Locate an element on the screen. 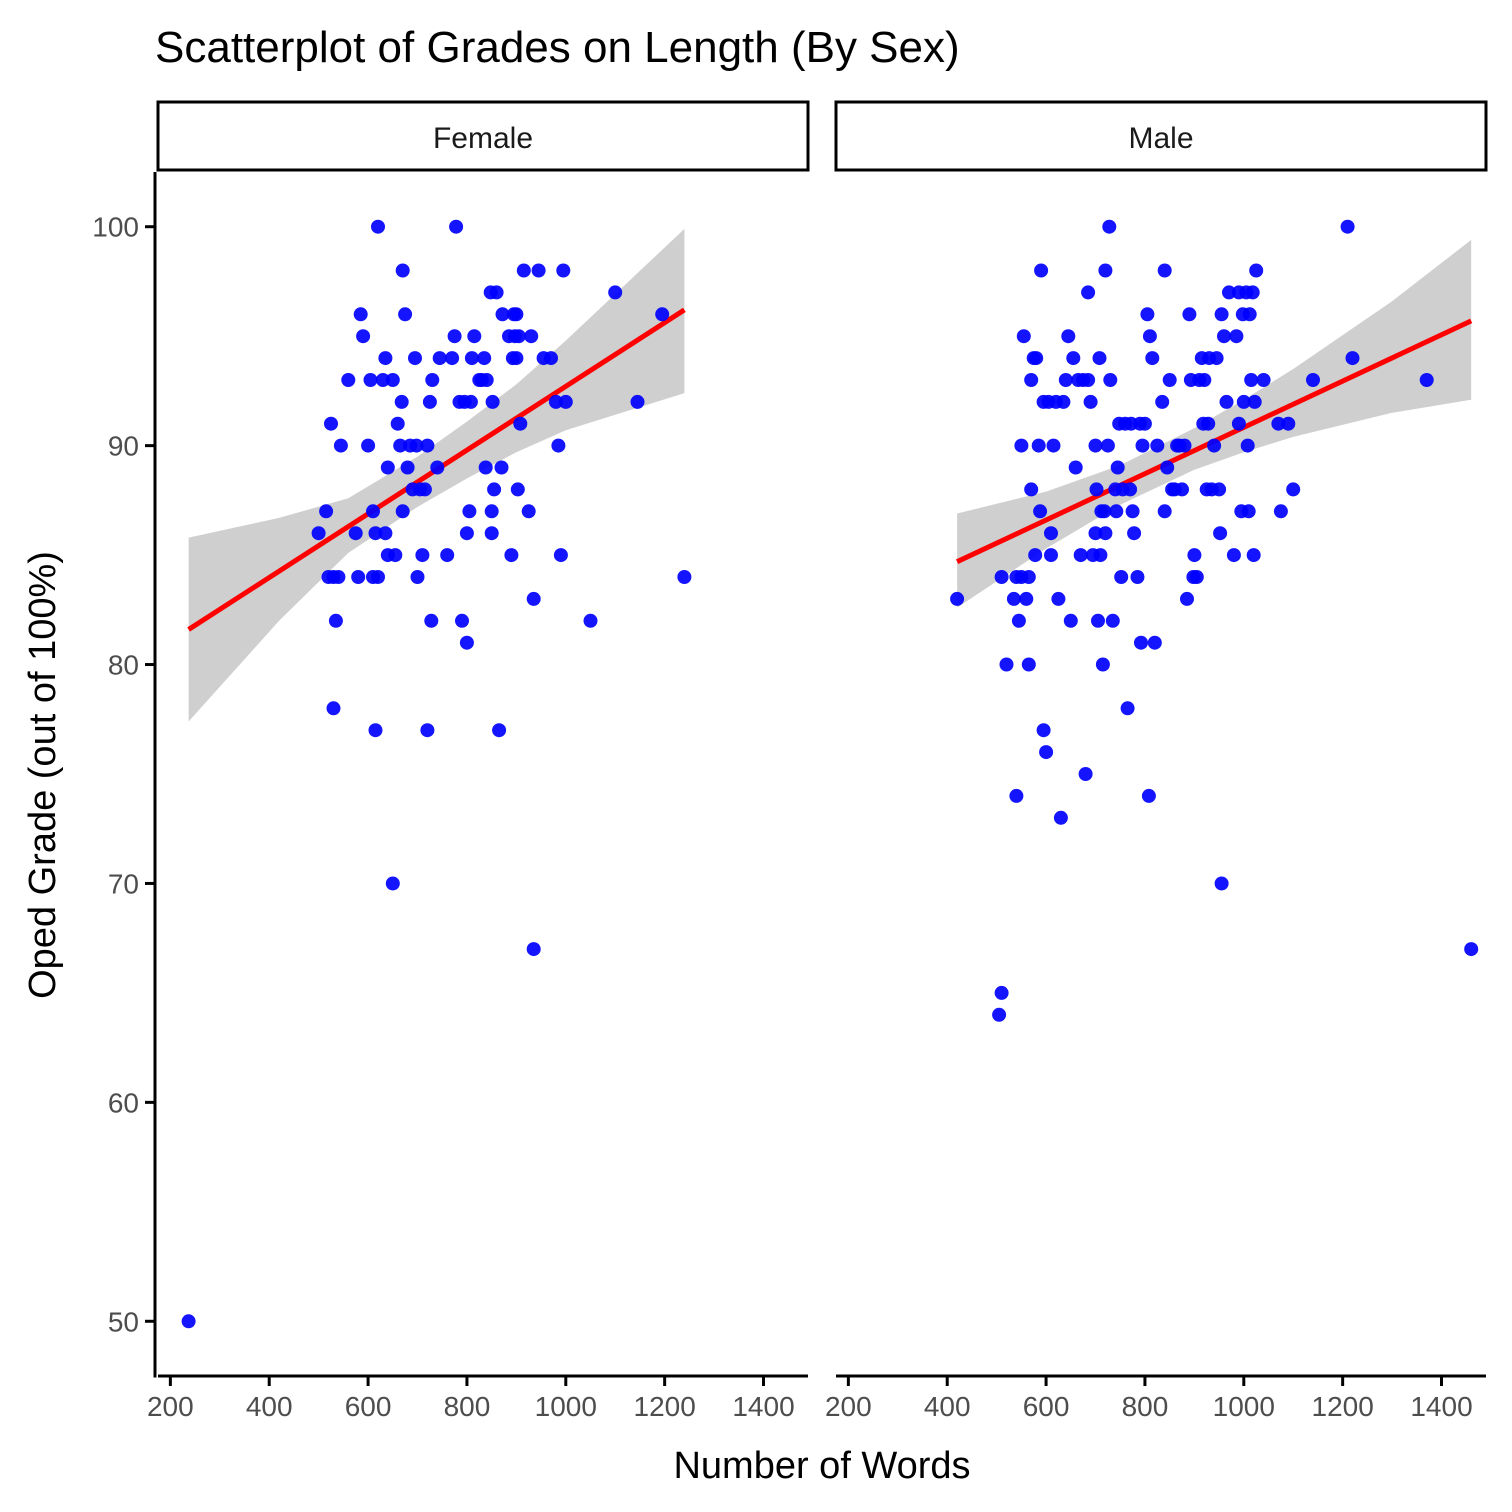 Image resolution: width=1512 pixels, height=1512 pixels. chart-title: Scatterplot of Grades on Length (By Sex) is located at coordinates (557, 47).